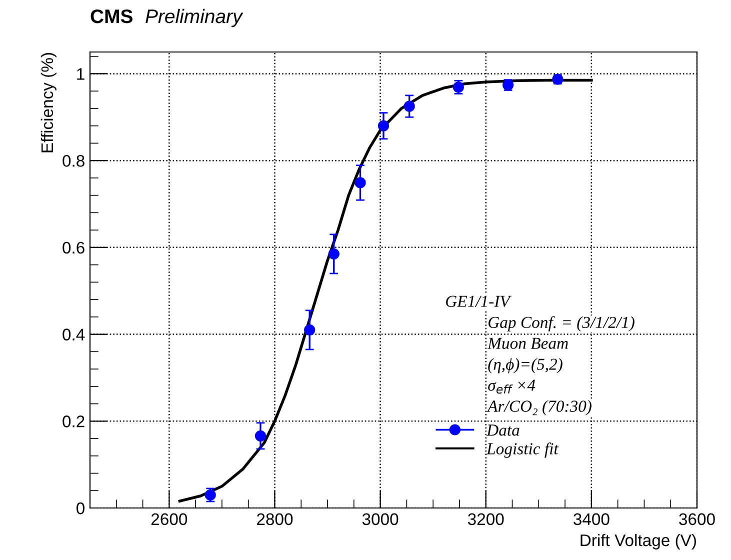 Image resolution: width=731 pixels, height=560 pixels. I want to click on chart-subtitle: Preliminary, so click(195, 18).